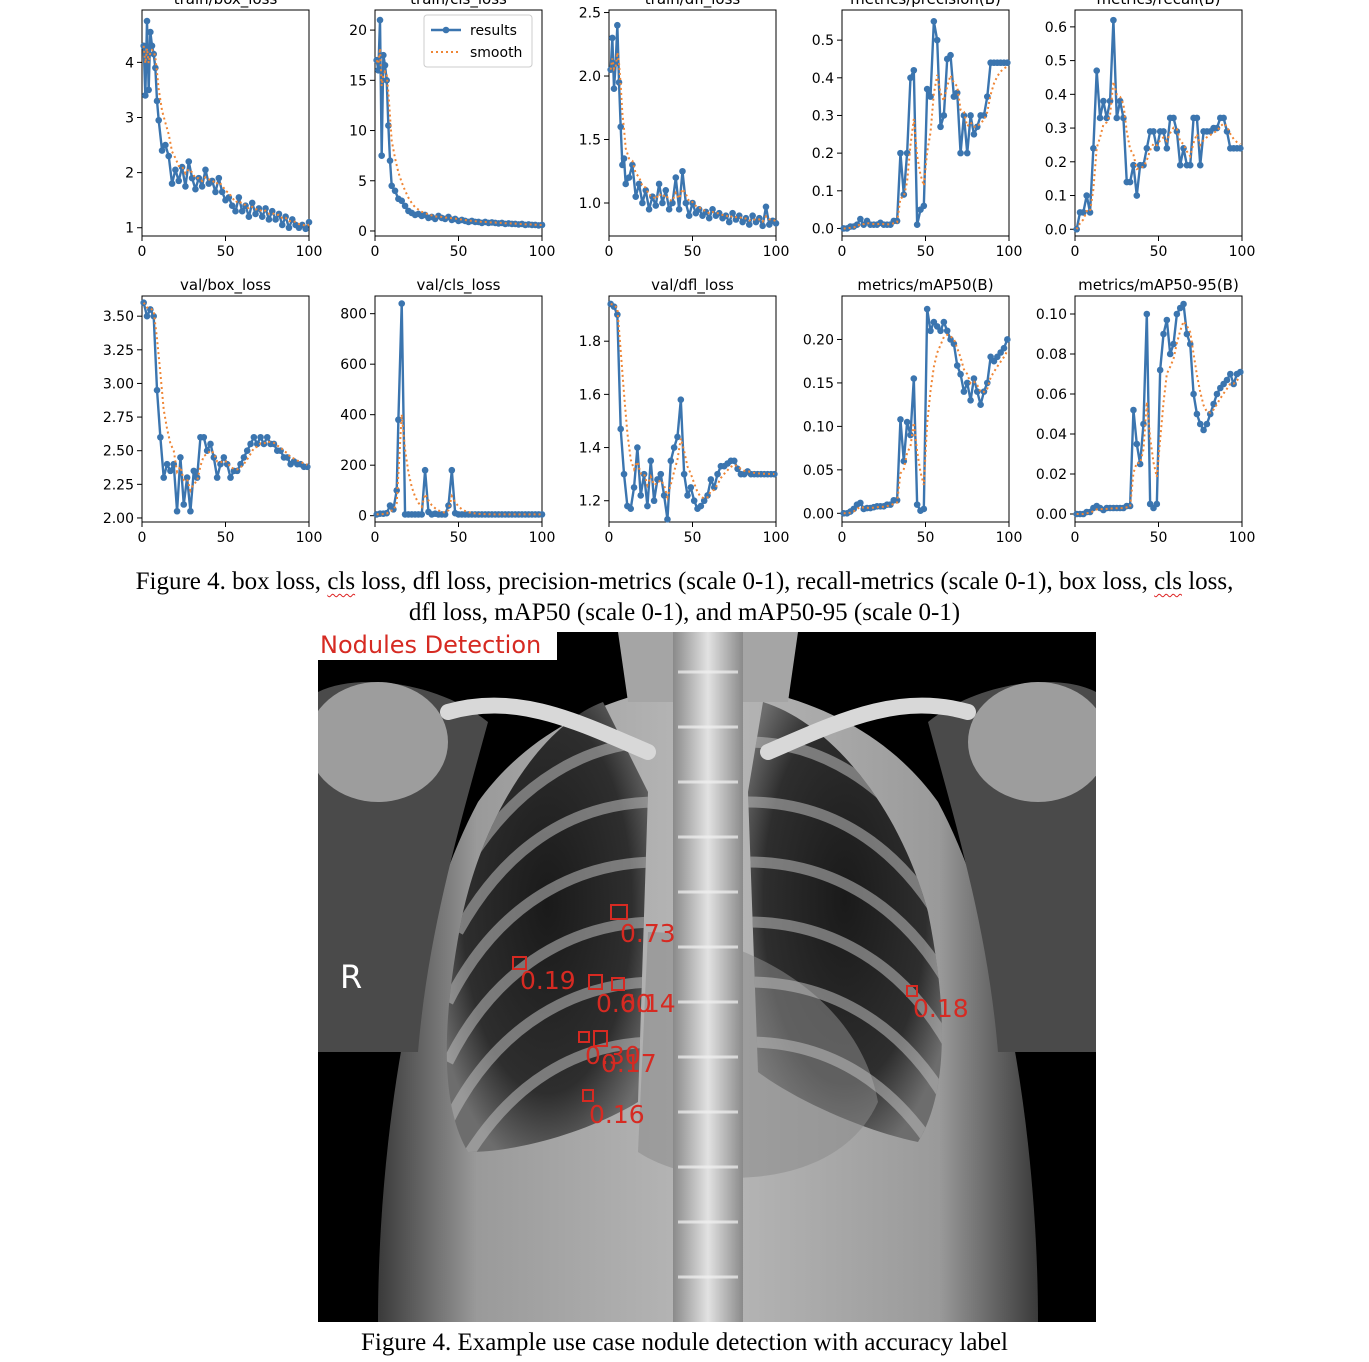 The image size is (1369, 1362). I want to click on smooth-line, so click(693, 138).